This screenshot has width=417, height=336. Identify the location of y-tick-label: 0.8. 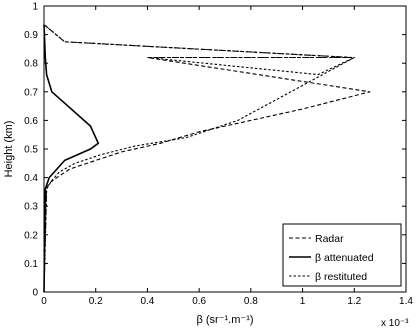
(31, 64).